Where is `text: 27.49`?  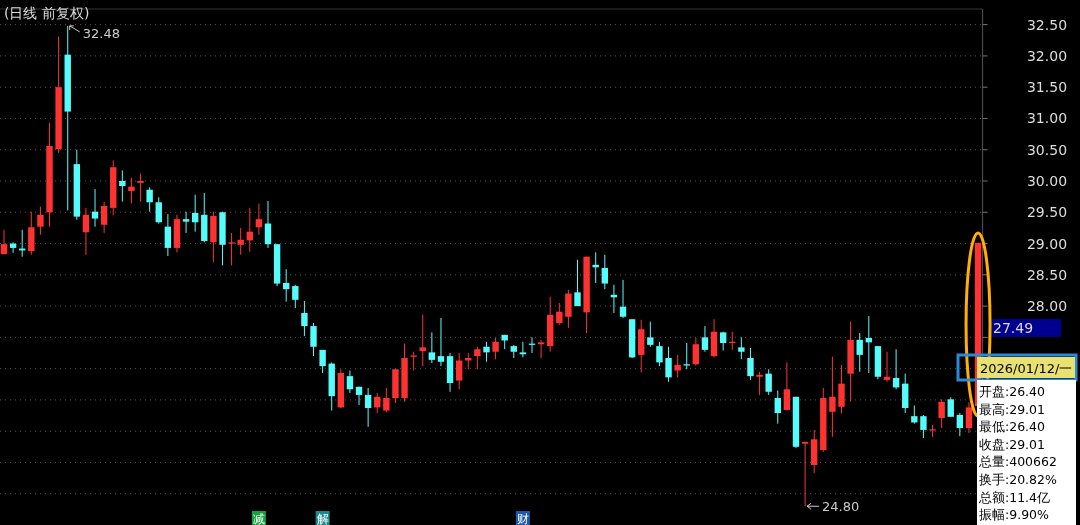 text: 27.49 is located at coordinates (1013, 328).